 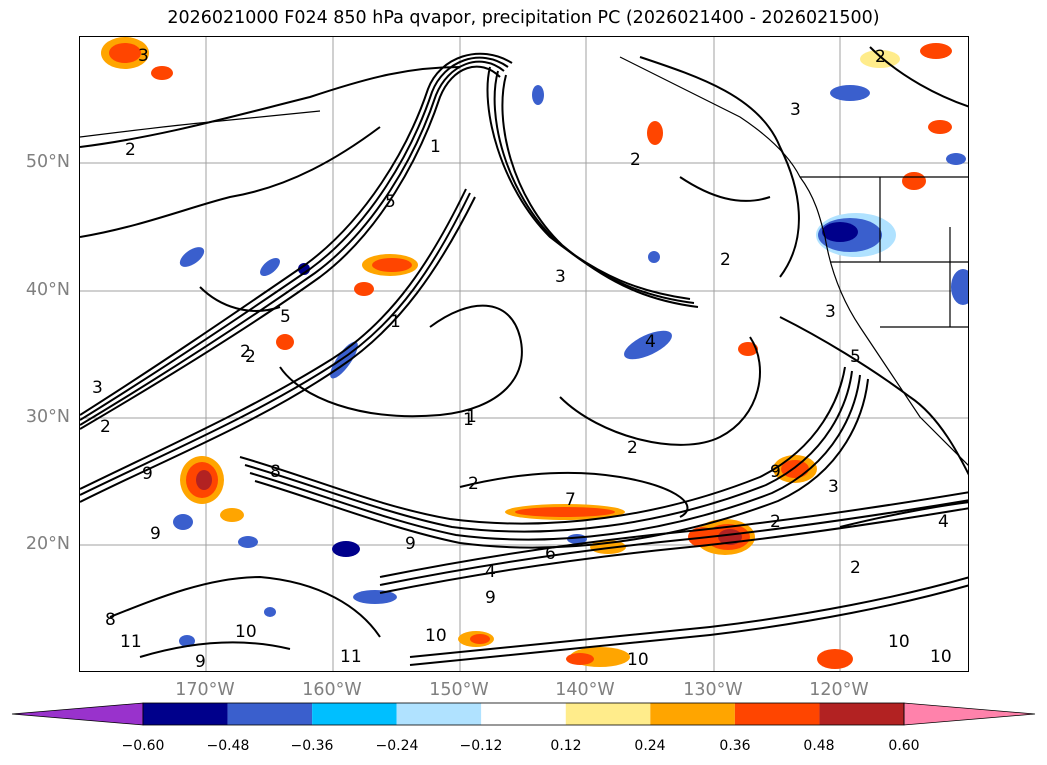 I want to click on colorbar-tick-label: 0.36, so click(x=735, y=746).